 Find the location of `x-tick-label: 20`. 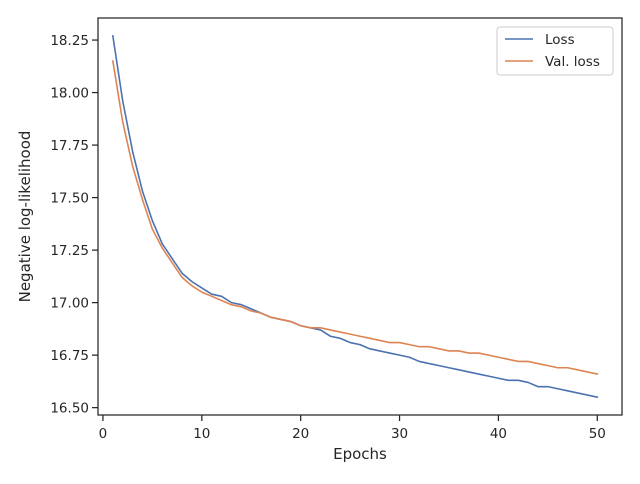

x-tick-label: 20 is located at coordinates (300, 434).